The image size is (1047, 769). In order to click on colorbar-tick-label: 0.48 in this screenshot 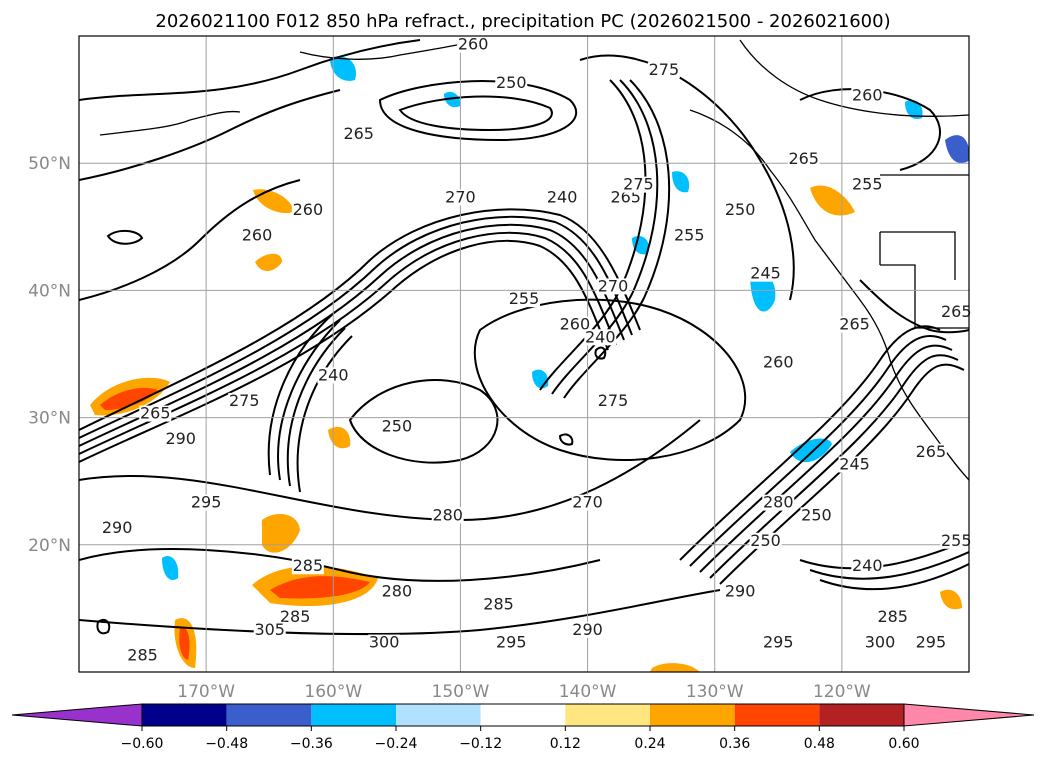, I will do `click(819, 744)`.